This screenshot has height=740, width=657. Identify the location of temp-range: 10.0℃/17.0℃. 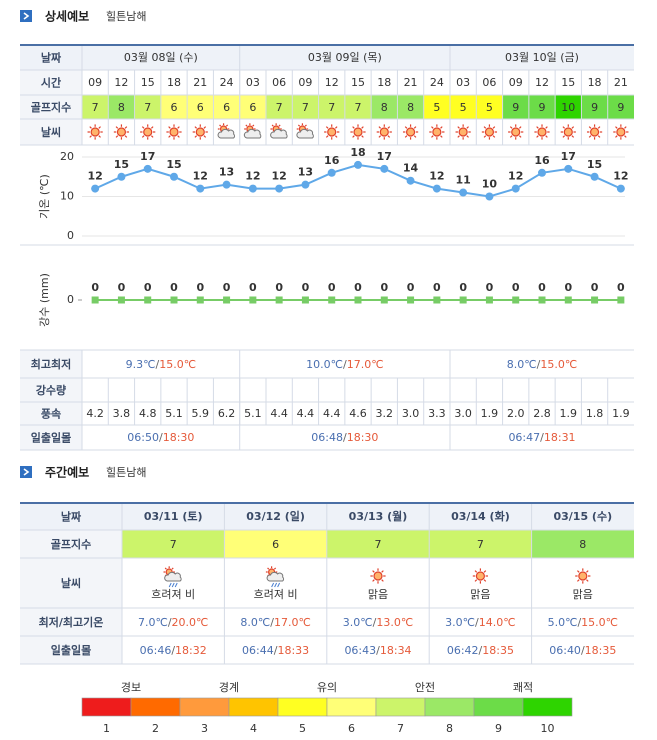
(344, 364).